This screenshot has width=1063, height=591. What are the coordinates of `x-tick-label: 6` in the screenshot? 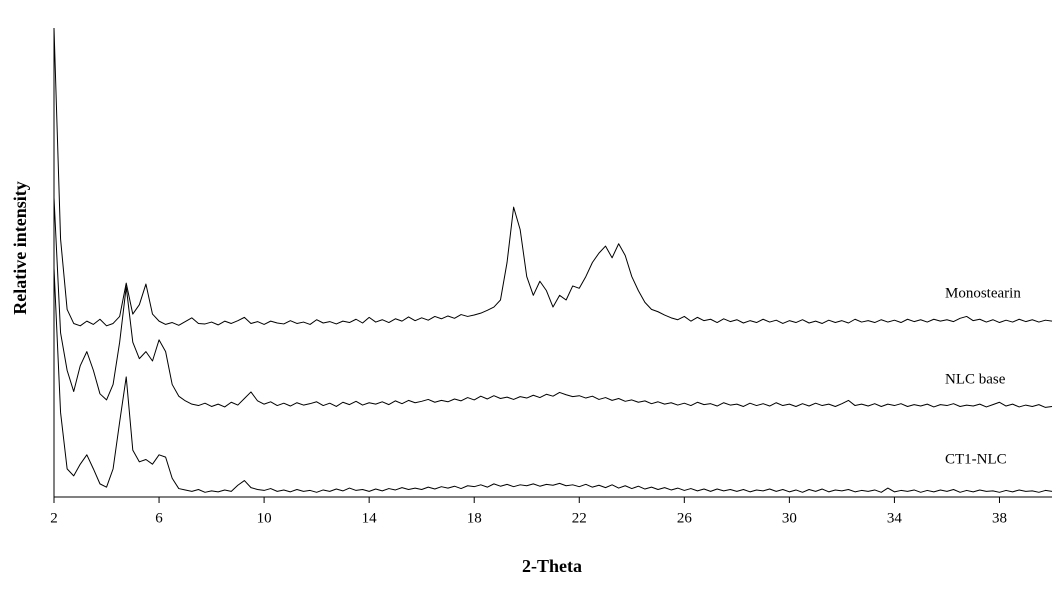 It's located at (159, 518).